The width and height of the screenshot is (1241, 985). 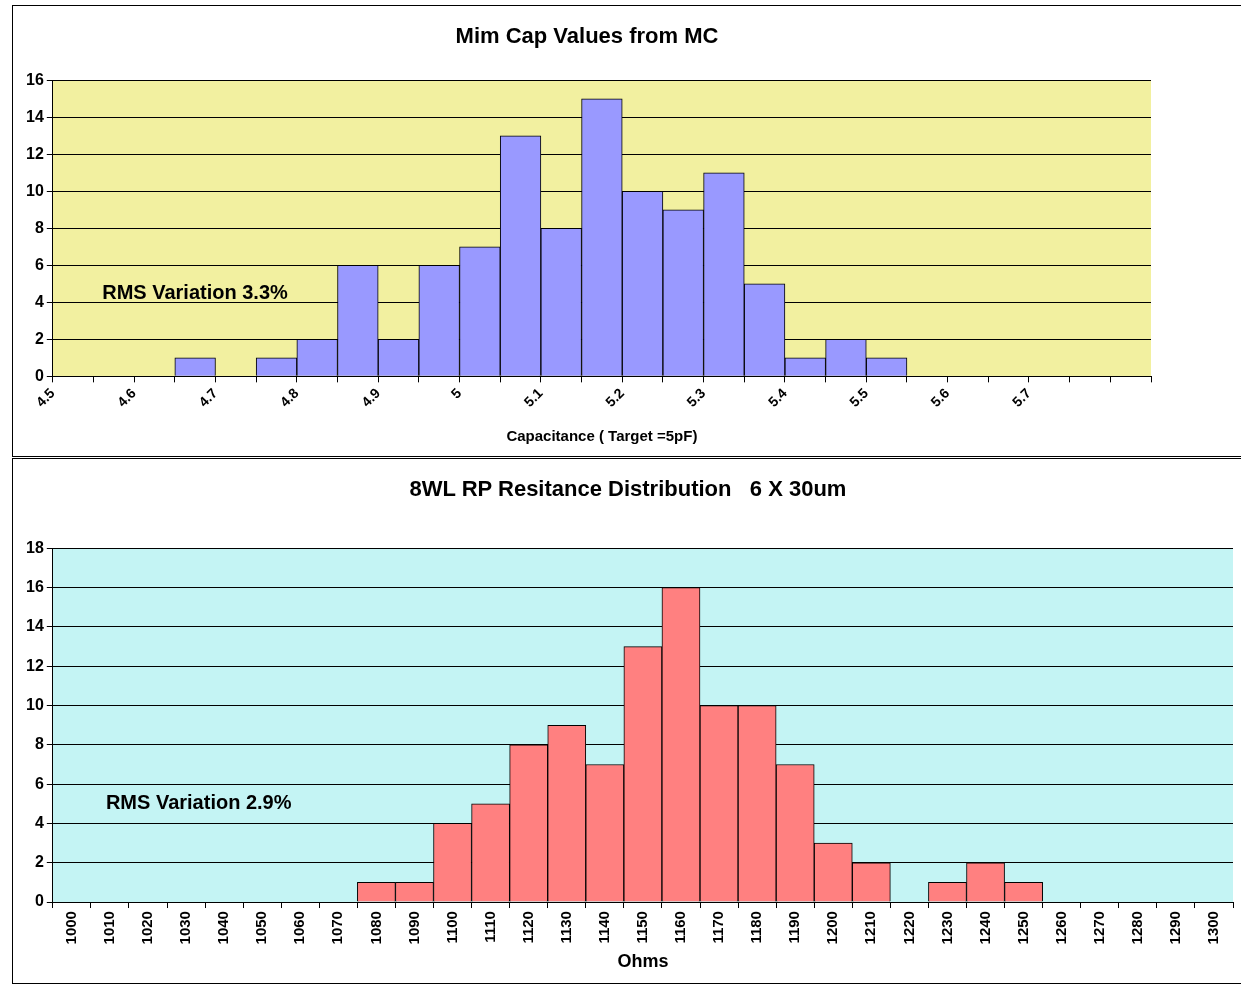 I want to click on x-tick-label: 1260, so click(x=1060, y=928).